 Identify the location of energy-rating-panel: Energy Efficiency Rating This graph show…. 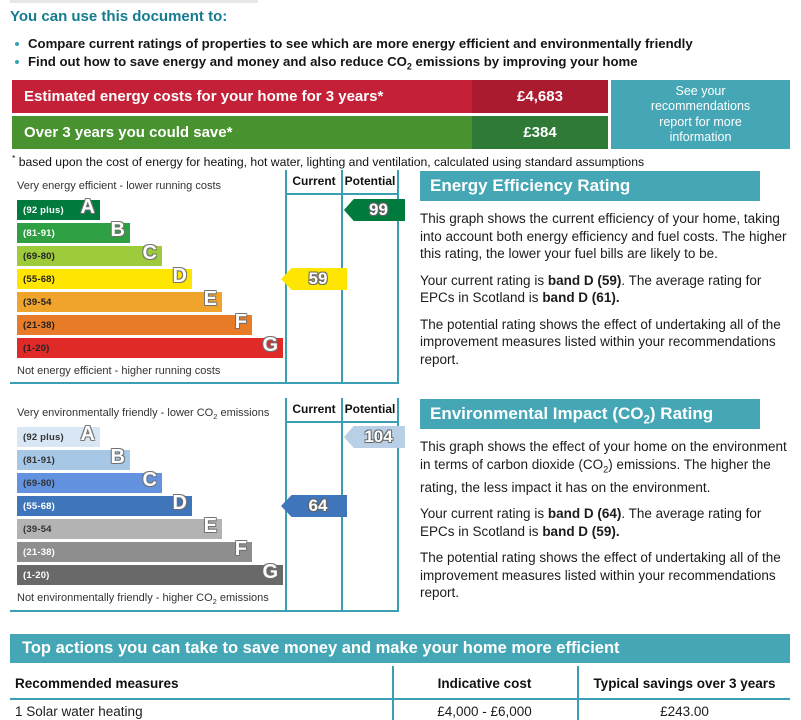
(606, 269).